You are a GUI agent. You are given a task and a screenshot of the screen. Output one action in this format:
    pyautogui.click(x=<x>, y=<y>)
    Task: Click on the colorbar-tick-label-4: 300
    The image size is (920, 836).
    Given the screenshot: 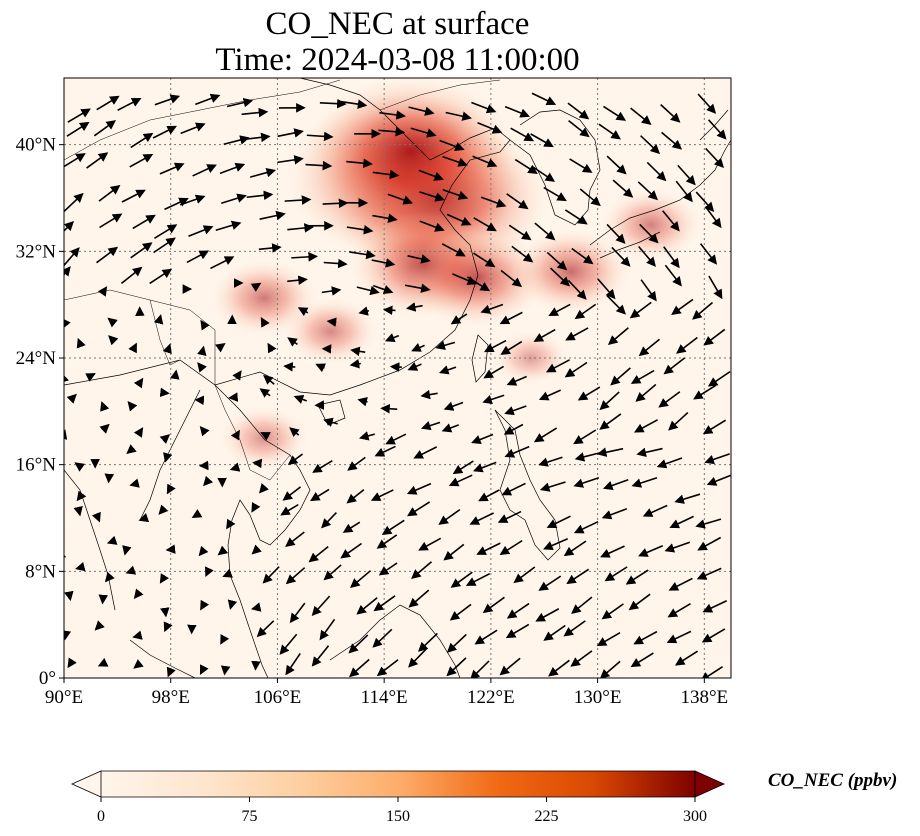 What is the action you would take?
    pyautogui.click(x=695, y=816)
    